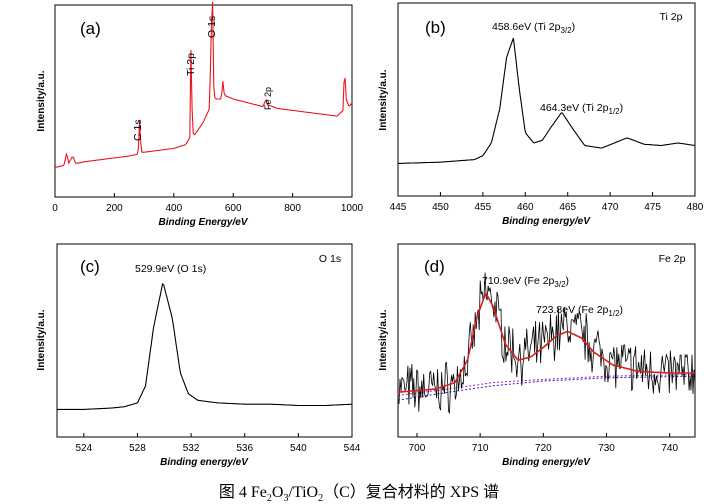 This screenshot has height=504, width=718. I want to click on tick-label: 600, so click(233, 208).